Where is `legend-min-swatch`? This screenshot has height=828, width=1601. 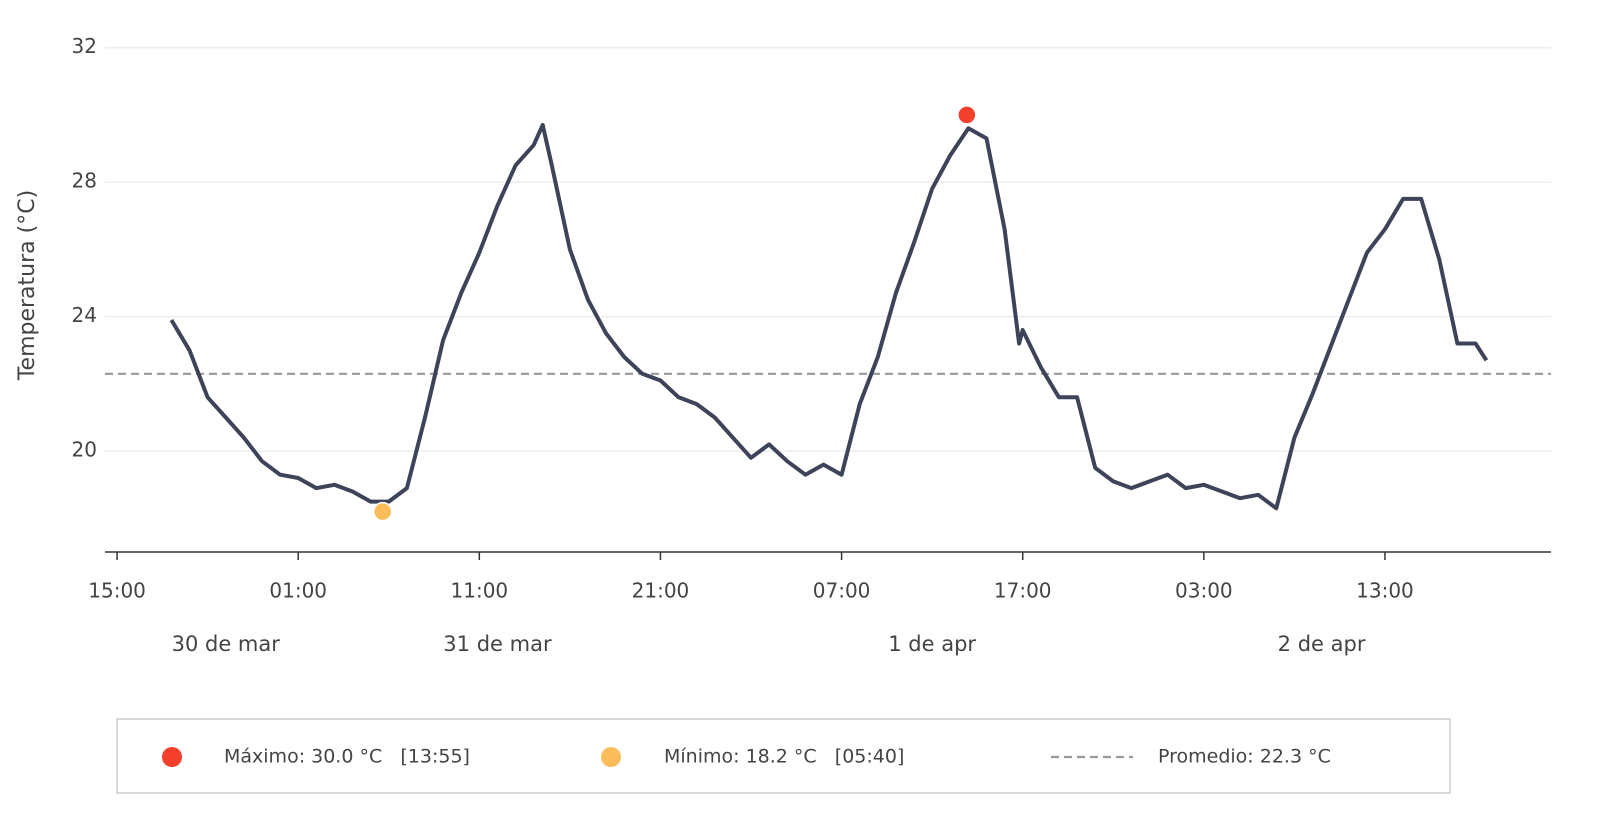
legend-min-swatch is located at coordinates (611, 757).